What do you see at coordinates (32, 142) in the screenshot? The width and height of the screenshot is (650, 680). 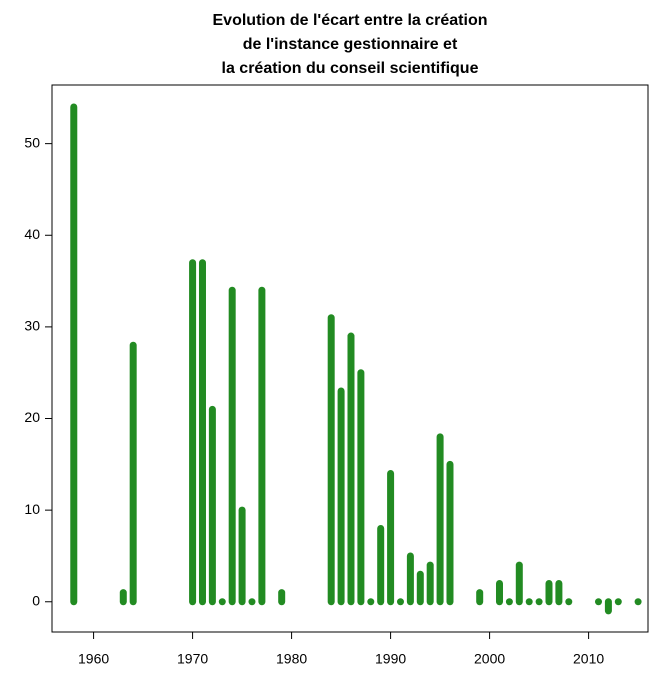 I see `y-tick-label: 50` at bounding box center [32, 142].